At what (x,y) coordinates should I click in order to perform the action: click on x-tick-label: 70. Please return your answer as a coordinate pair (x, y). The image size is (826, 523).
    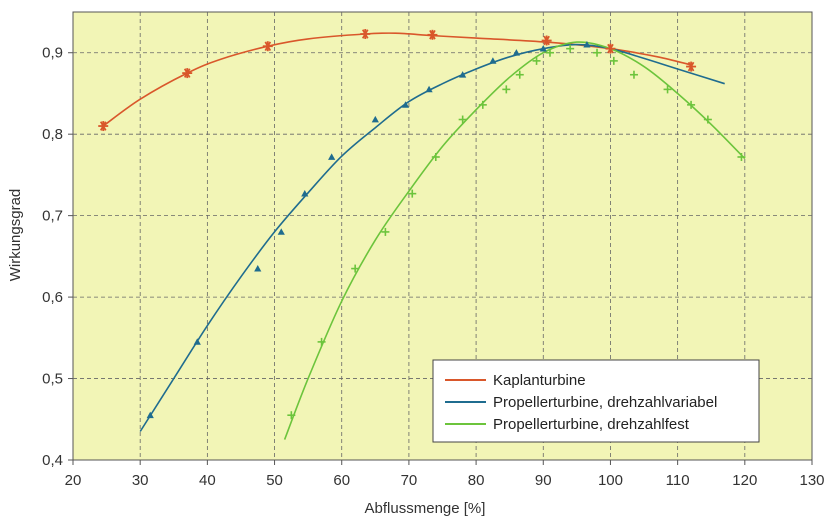
    Looking at the image, I should click on (409, 480).